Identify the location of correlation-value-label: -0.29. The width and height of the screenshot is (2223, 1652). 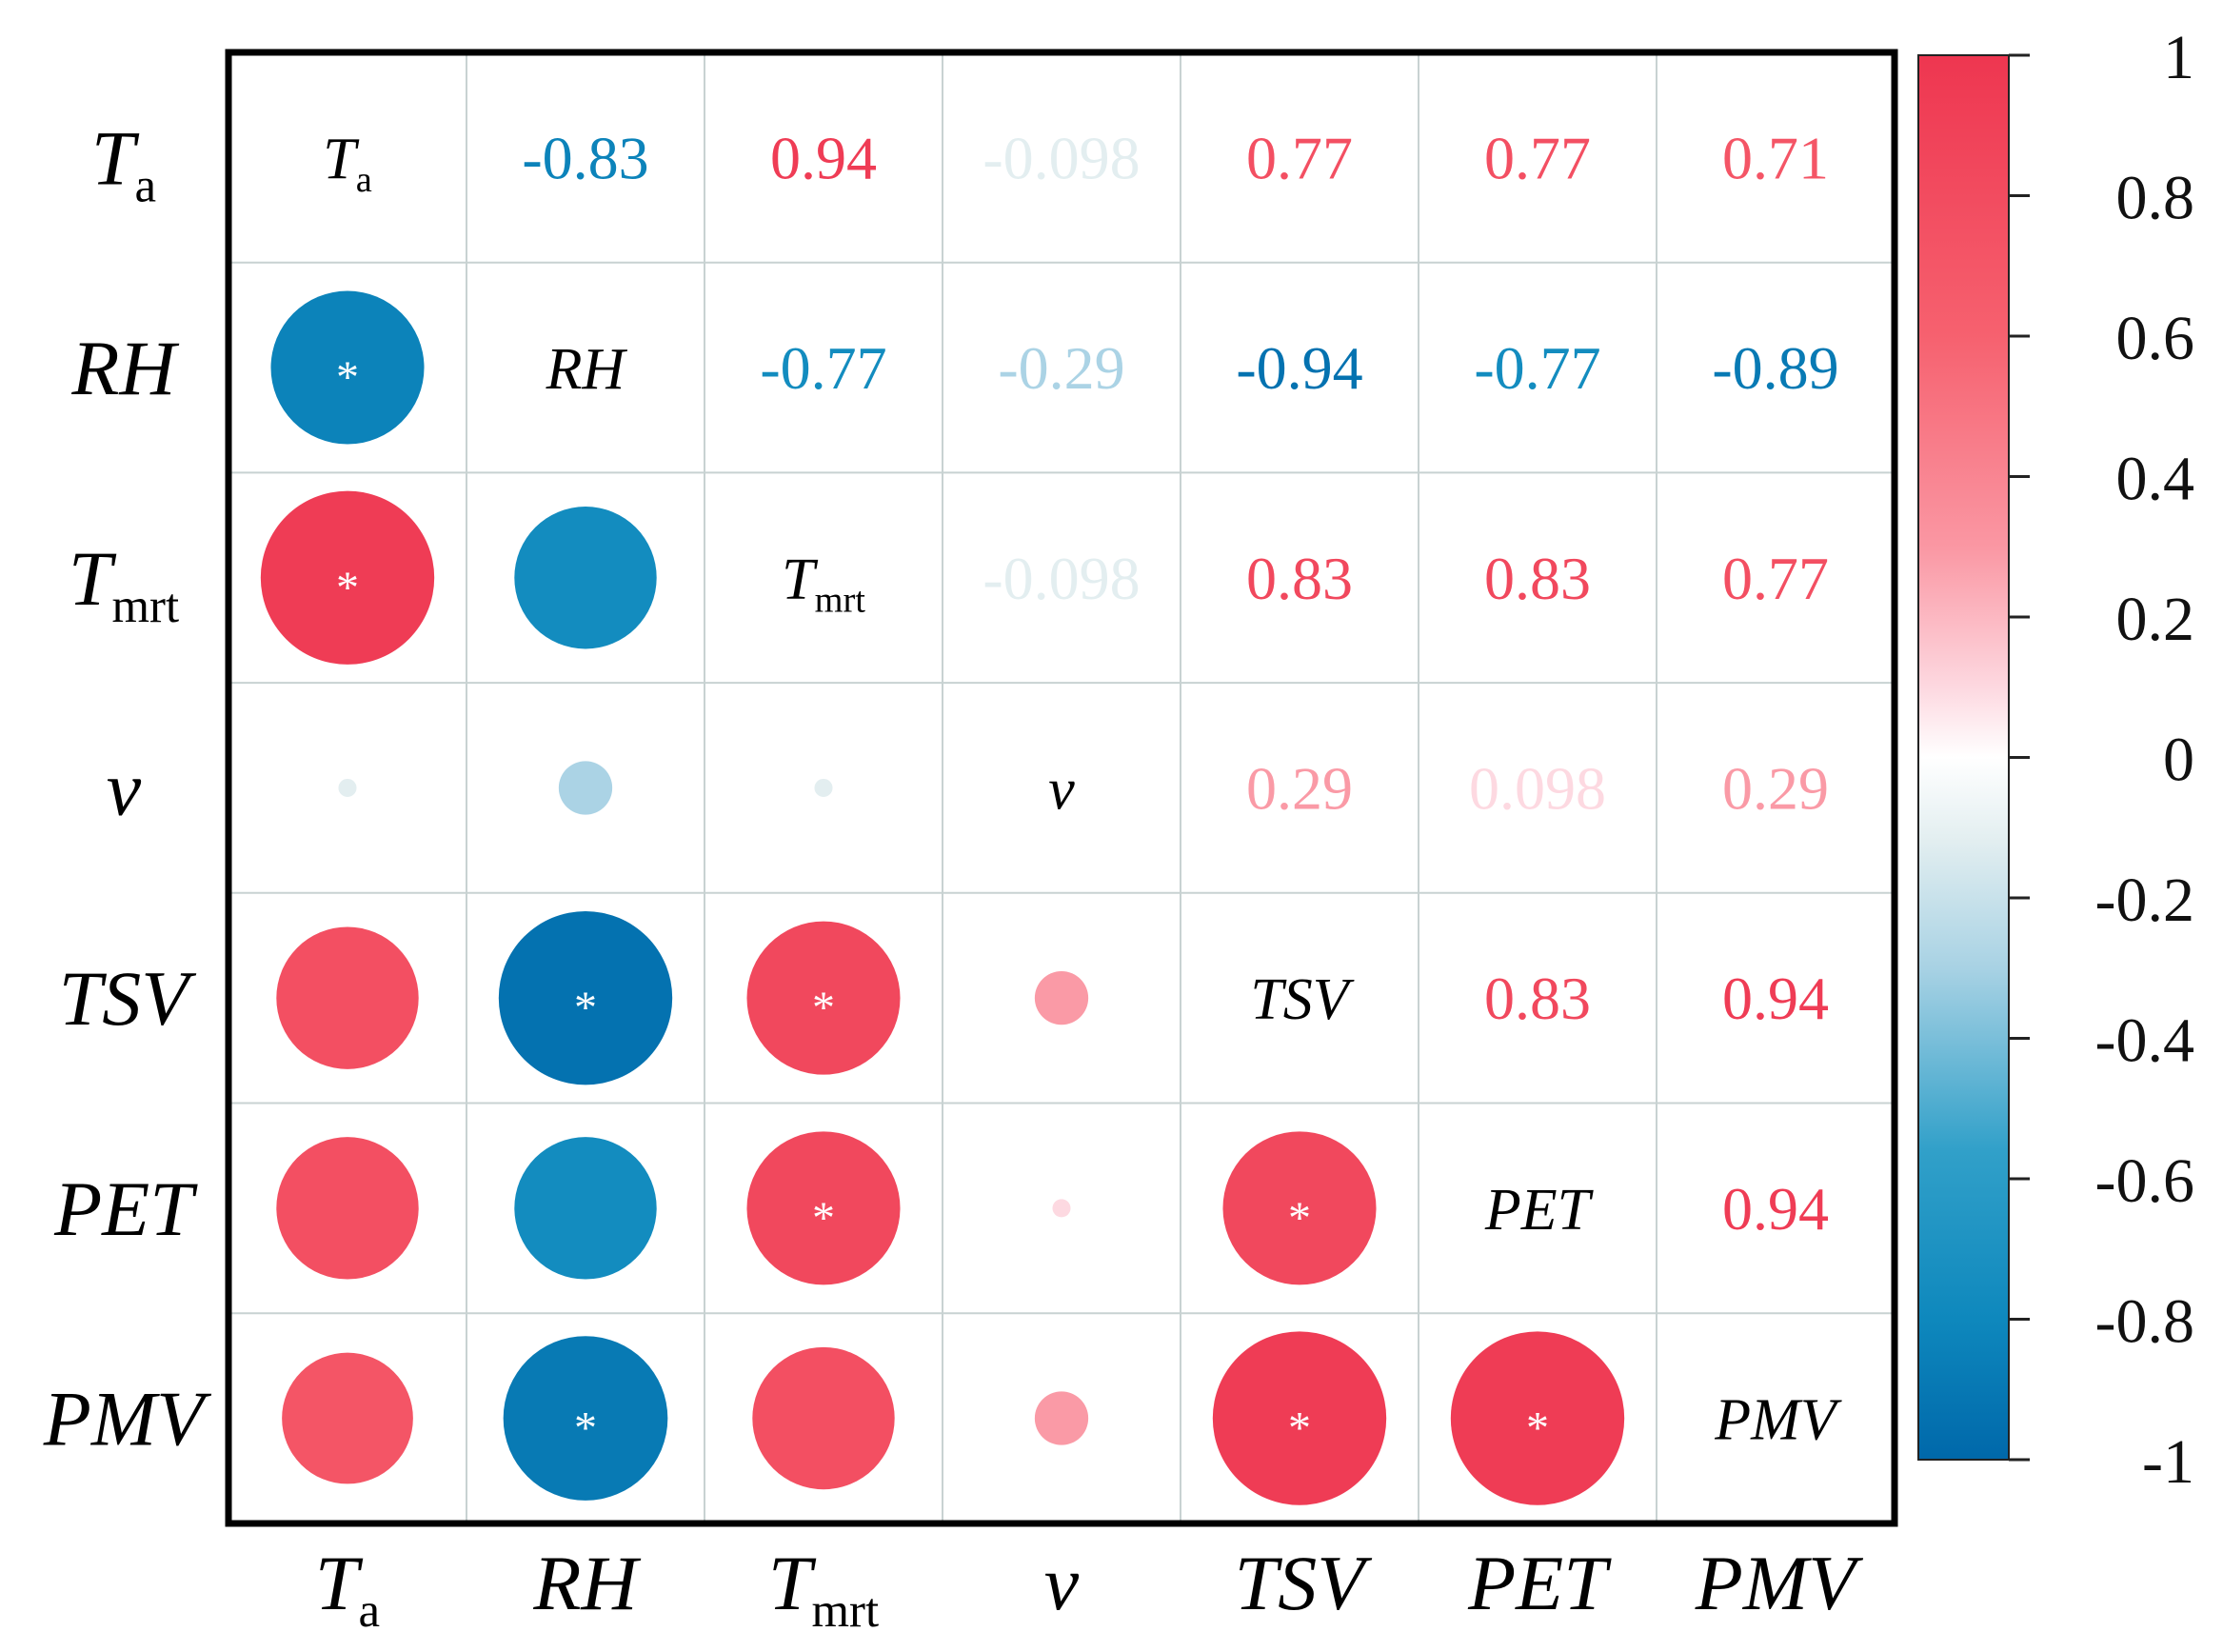
(1061, 368).